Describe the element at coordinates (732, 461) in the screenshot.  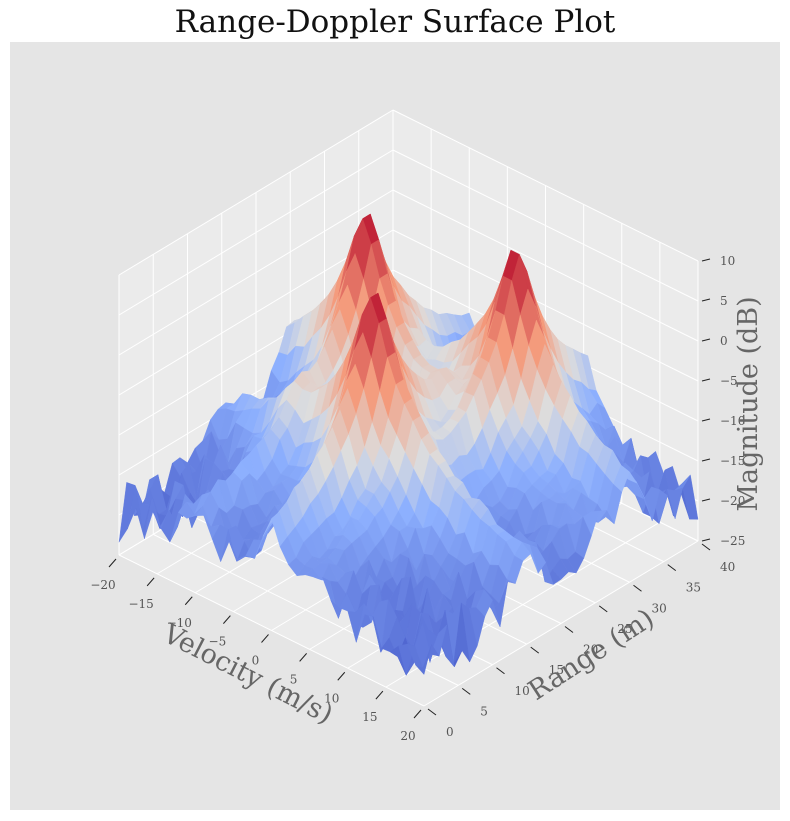
I see `z-tick-label: −15` at that location.